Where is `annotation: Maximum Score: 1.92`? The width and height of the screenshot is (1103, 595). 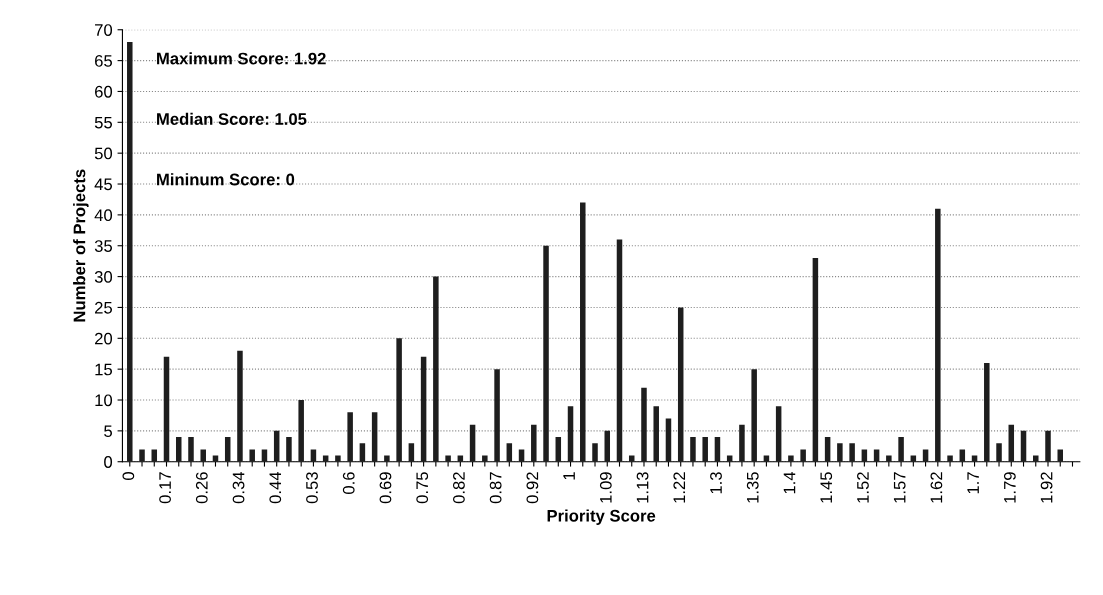 annotation: Maximum Score: 1.92 is located at coordinates (241, 58).